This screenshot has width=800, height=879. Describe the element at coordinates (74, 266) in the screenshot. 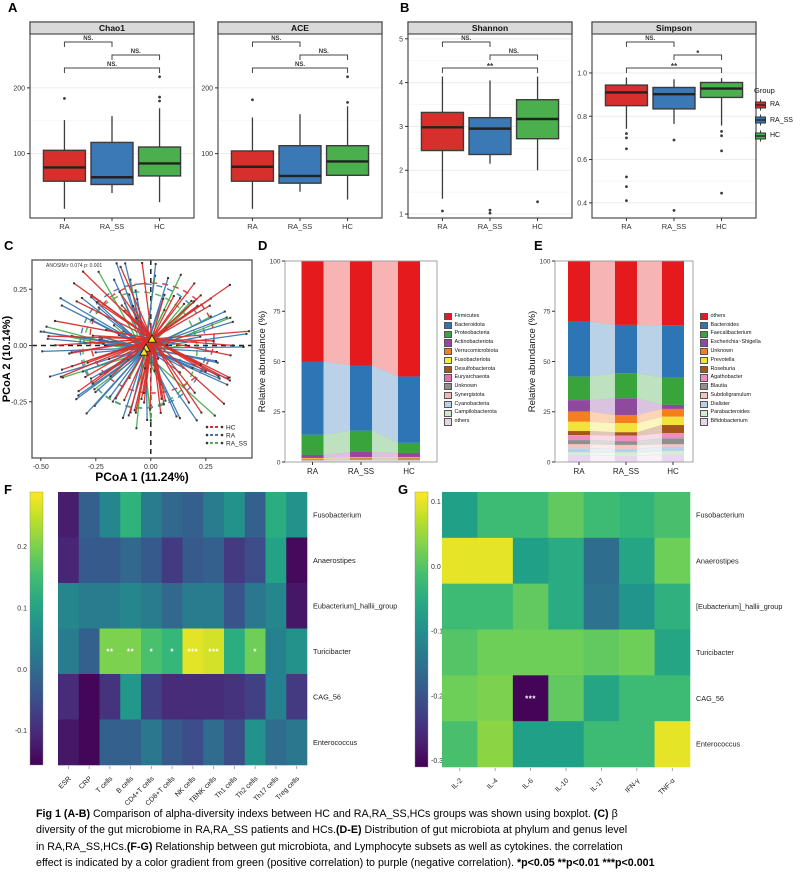

I see `anosim-annotation: ANOSIM:r 0.074 p: 0.001` at that location.